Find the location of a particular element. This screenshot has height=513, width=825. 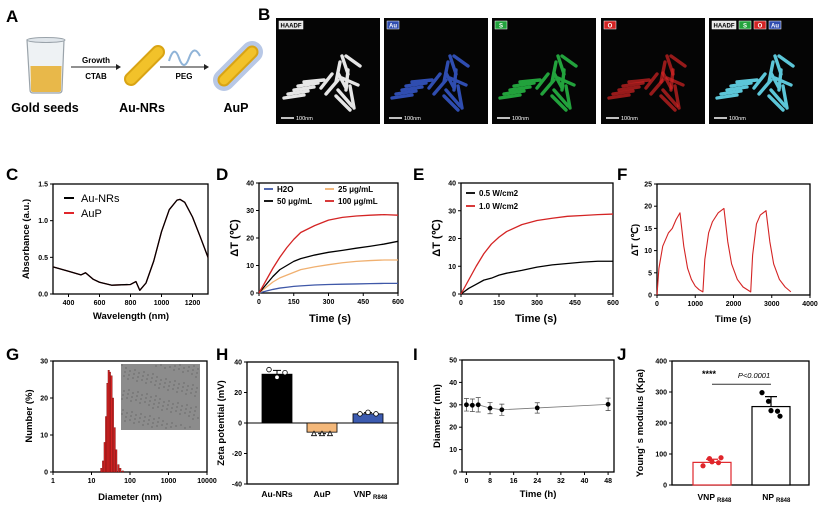

eds-map-image: HAADF 100nm is located at coordinates (328, 71).